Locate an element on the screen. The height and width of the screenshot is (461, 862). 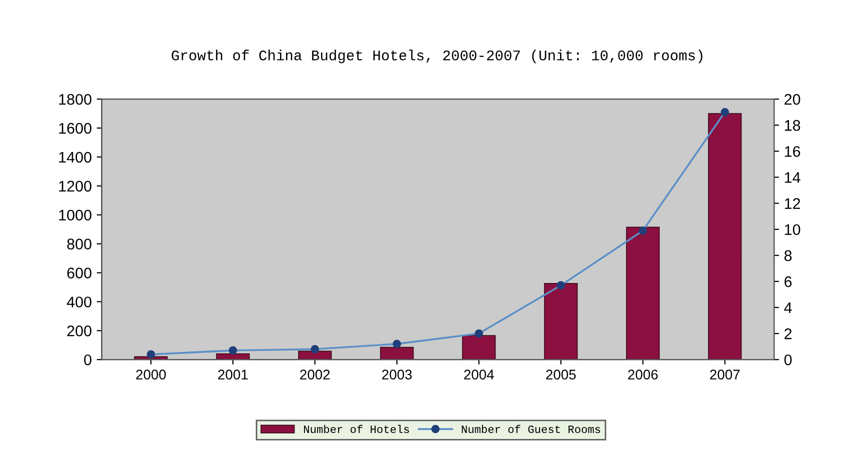
y2-tick-label: 18 is located at coordinates (792, 125).